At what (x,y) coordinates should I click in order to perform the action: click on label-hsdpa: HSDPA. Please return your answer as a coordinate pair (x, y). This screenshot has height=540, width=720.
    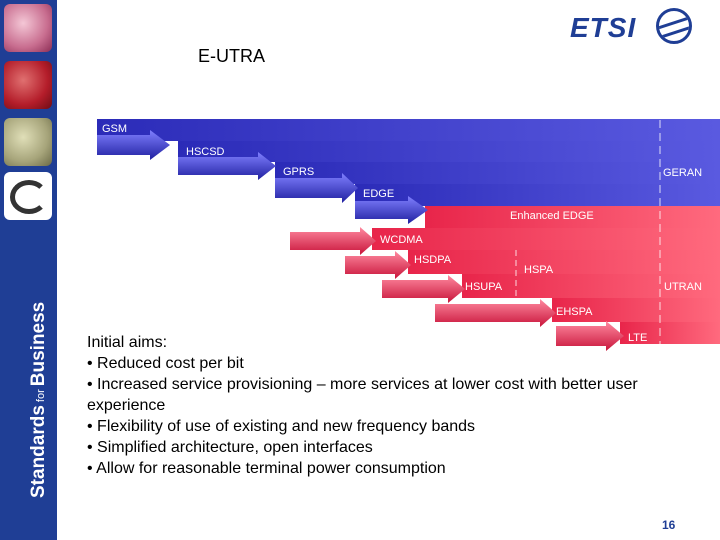
    Looking at the image, I should click on (433, 260).